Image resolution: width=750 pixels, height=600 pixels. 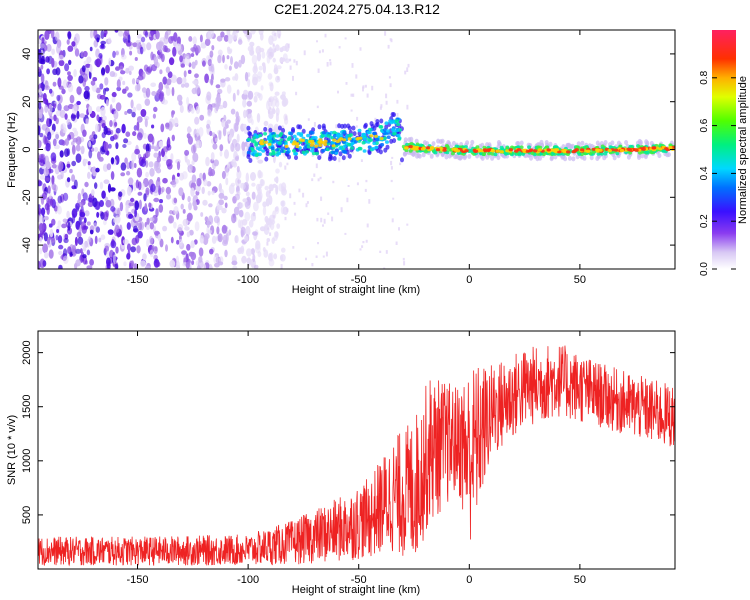 What do you see at coordinates (704, 173) in the screenshot?
I see `colorbar-tick-label: 0.4` at bounding box center [704, 173].